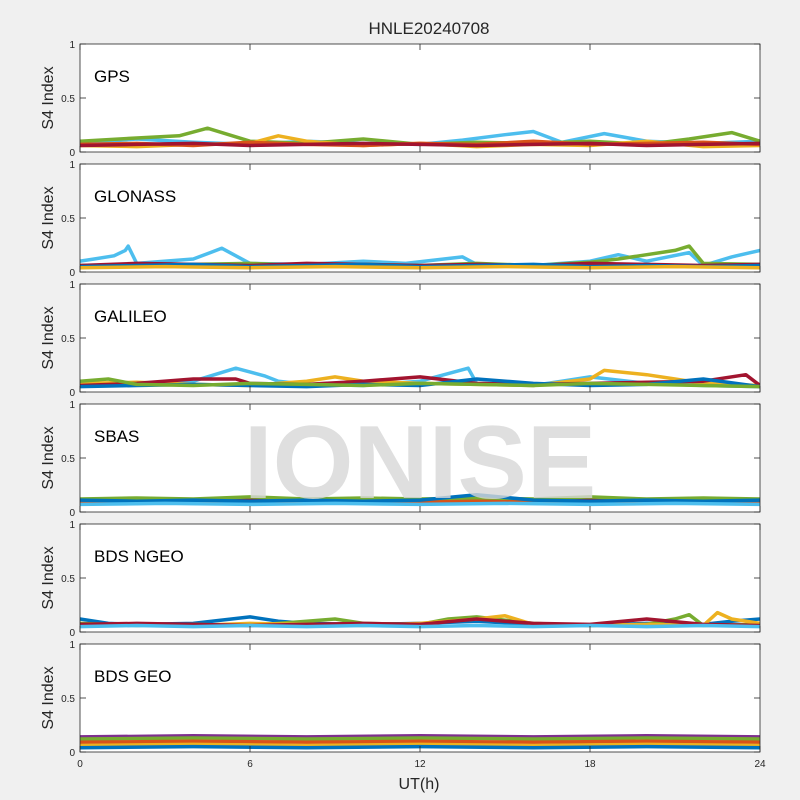 The image size is (800, 800). What do you see at coordinates (80, 764) in the screenshot?
I see `x-tick-label: 0` at bounding box center [80, 764].